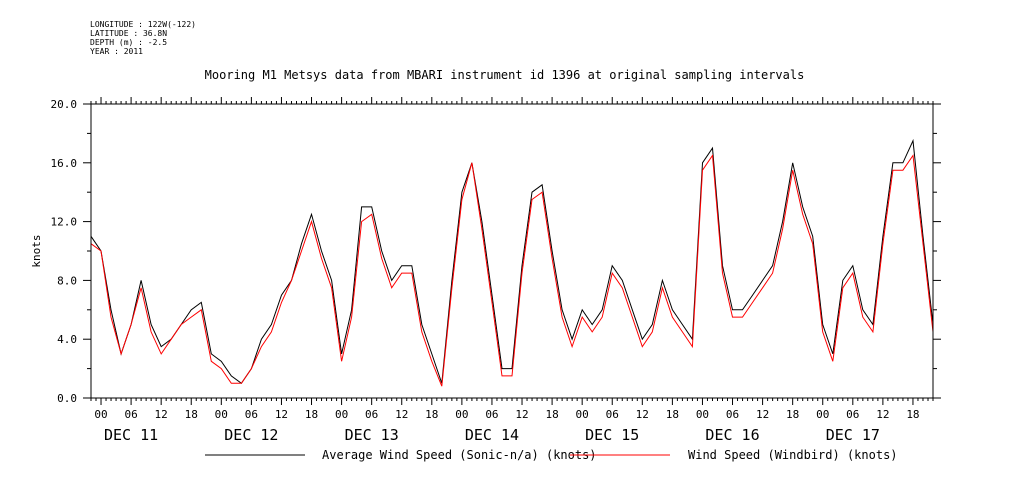  What do you see at coordinates (67, 280) in the screenshot?
I see `y-tick-label: 8.0` at bounding box center [67, 280].